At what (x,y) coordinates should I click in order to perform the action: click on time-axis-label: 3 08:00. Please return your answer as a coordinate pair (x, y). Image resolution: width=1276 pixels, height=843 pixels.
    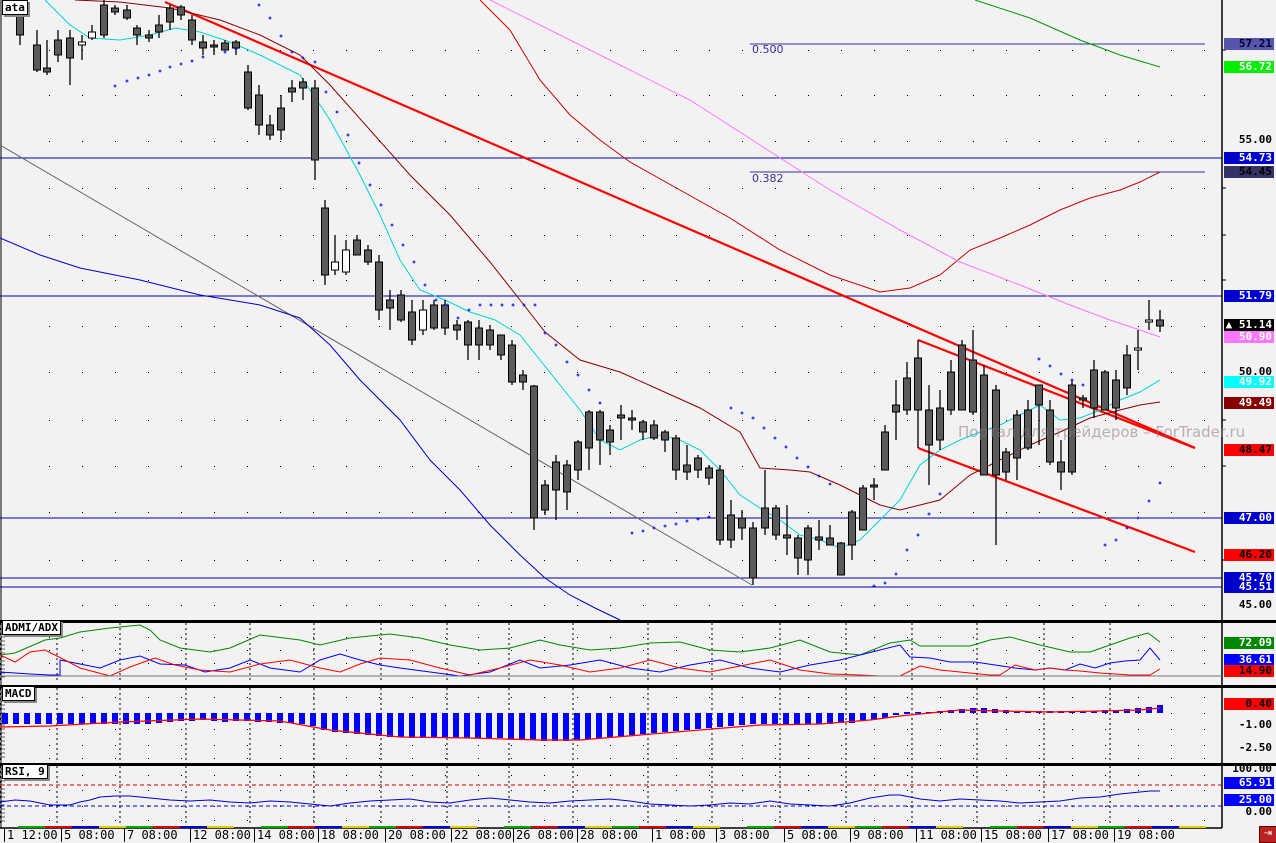
    Looking at the image, I should click on (743, 835).